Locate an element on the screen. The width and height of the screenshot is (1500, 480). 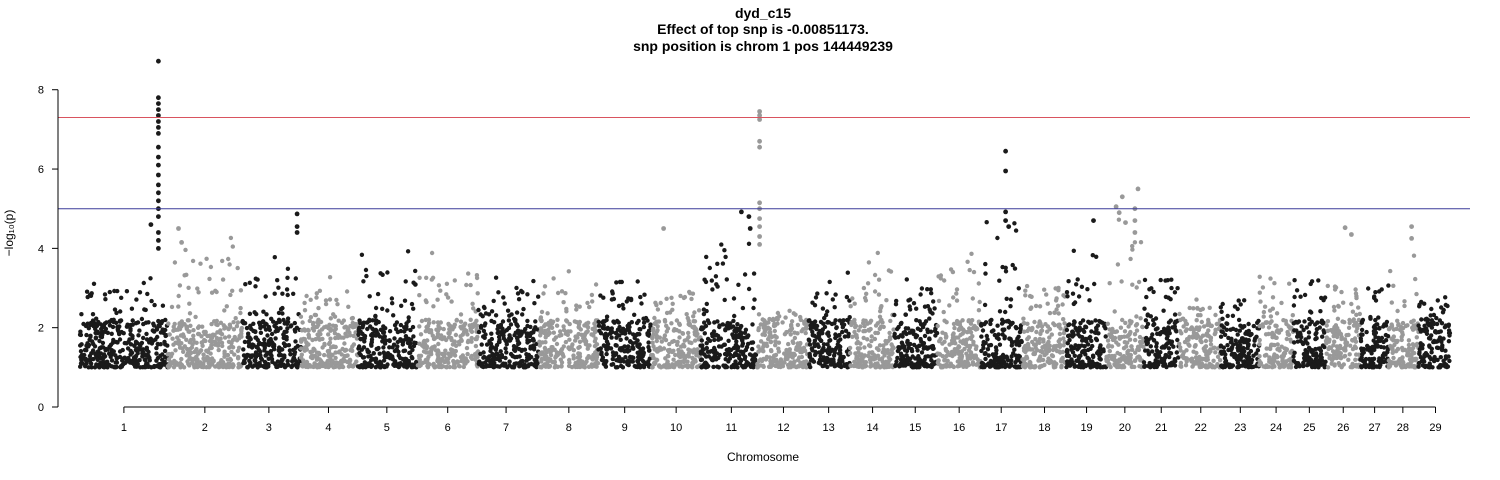
chromosome-7-points is located at coordinates (508, 322).